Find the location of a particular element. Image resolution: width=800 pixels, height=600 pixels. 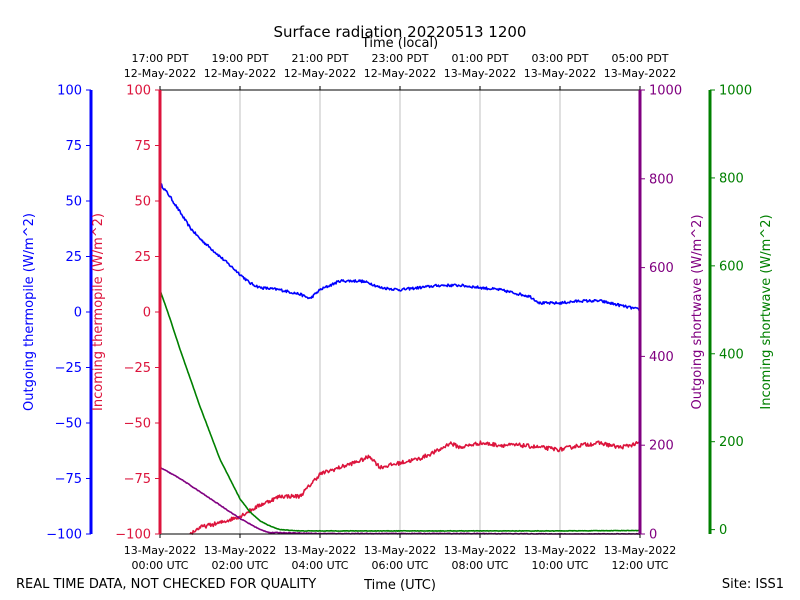

x-tick-label-time: 10:00 UTC is located at coordinates (559, 565).